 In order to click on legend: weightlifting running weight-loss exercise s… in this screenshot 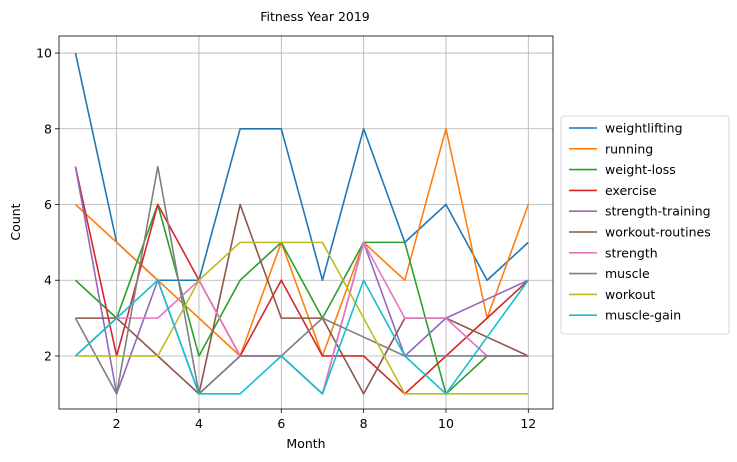, I will do `click(645, 225)`.